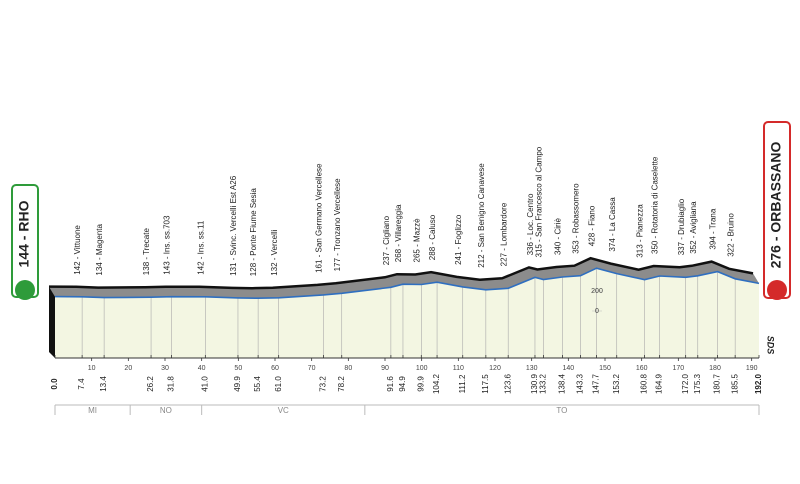 Image resolution: width=800 pixels, height=484 pixels. I want to click on waypoint-label: 313 - Pianezza, so click(640, 231).